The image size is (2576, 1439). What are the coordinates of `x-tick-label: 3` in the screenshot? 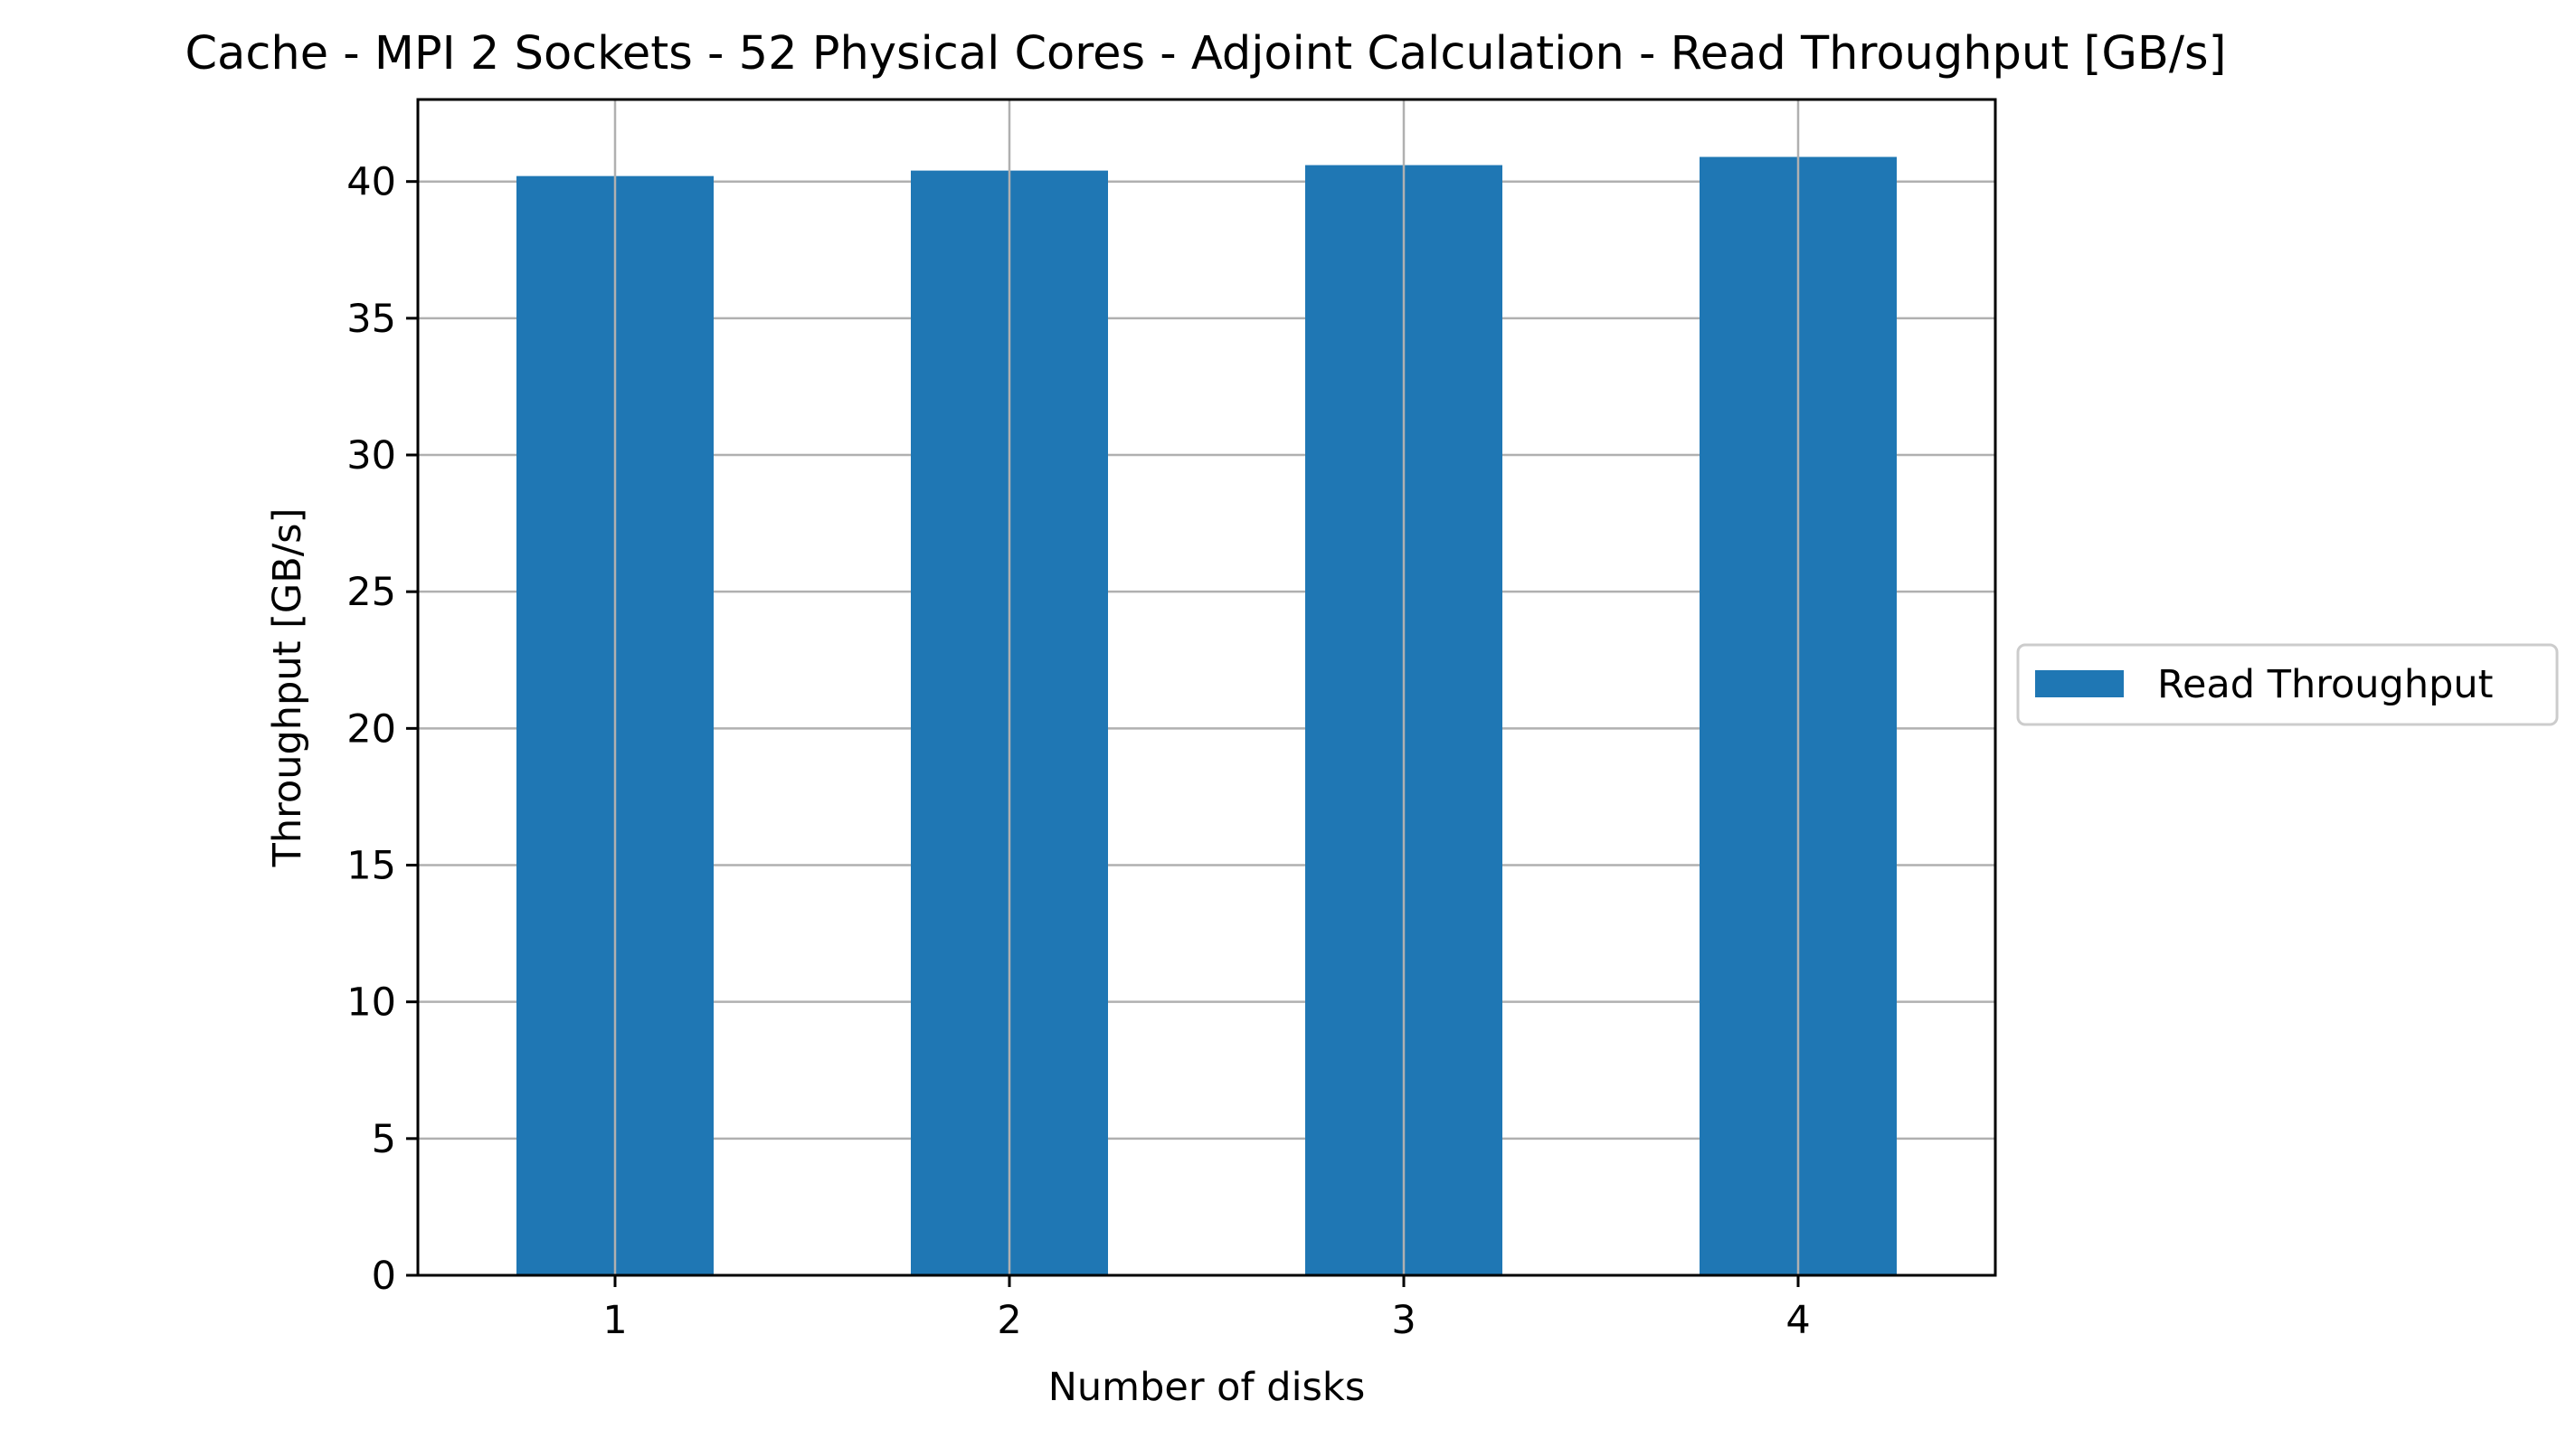 It's located at (1404, 1320).